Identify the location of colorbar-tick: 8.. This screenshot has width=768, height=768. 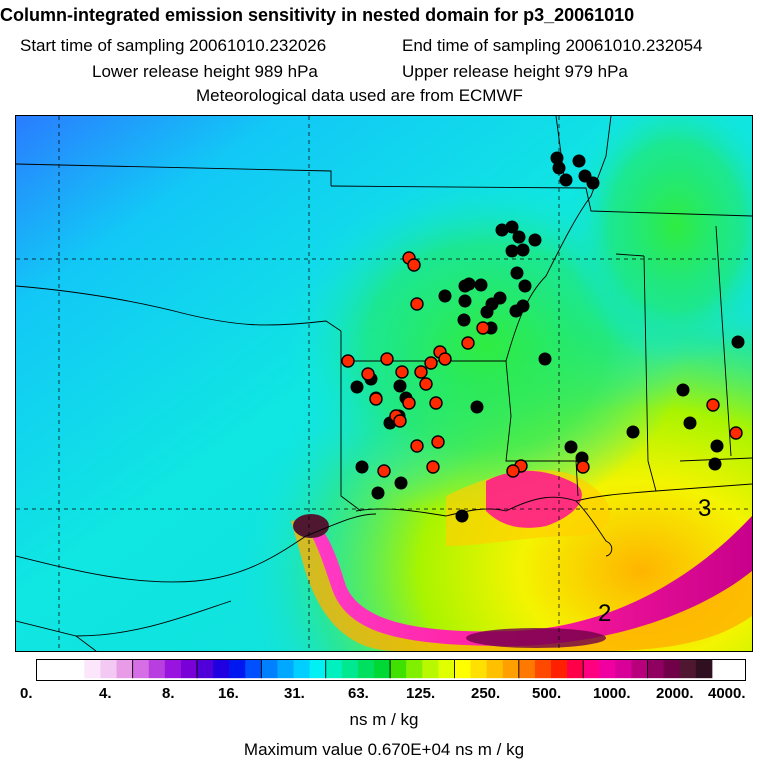
(168, 693).